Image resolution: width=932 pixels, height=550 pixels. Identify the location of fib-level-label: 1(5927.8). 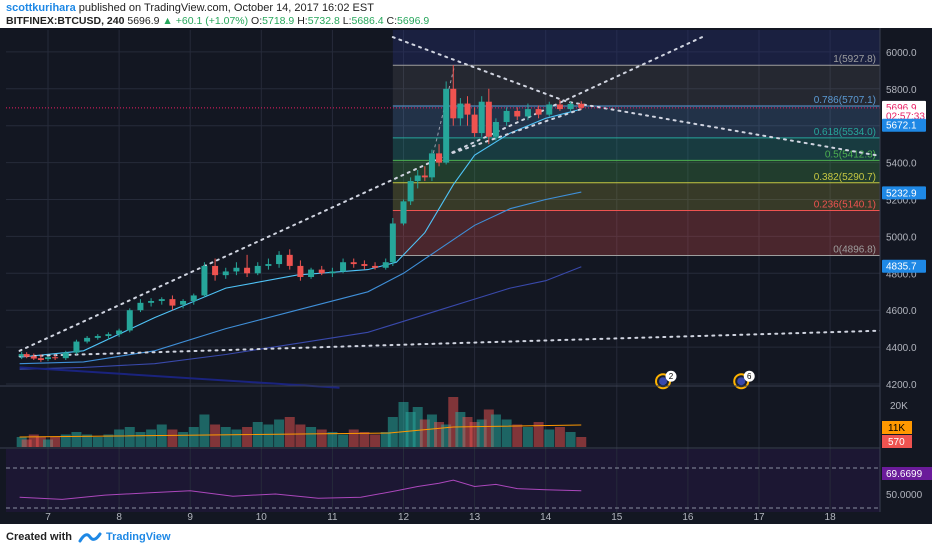
(854, 59).